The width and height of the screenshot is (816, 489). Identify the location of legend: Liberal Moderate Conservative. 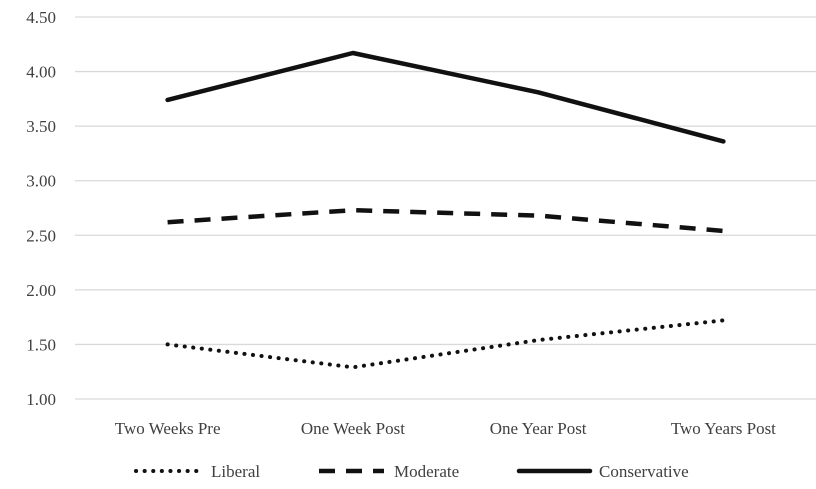
(411, 471).